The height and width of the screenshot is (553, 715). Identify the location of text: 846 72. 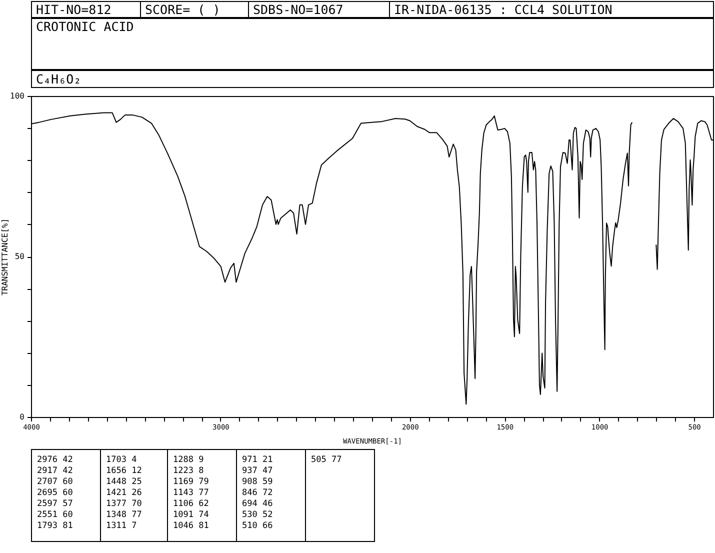
(257, 493).